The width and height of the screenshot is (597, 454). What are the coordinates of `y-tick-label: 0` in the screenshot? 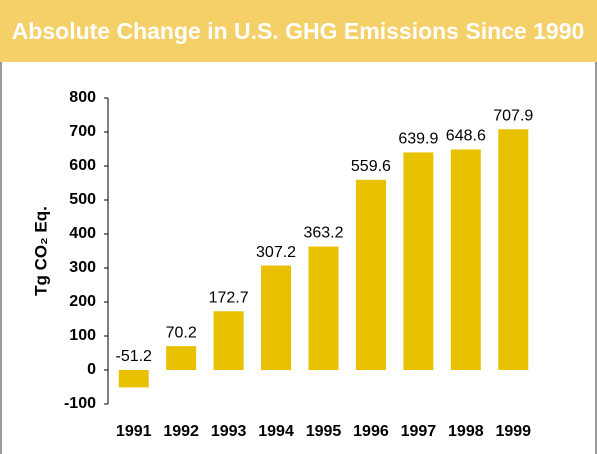 It's located at (91, 369).